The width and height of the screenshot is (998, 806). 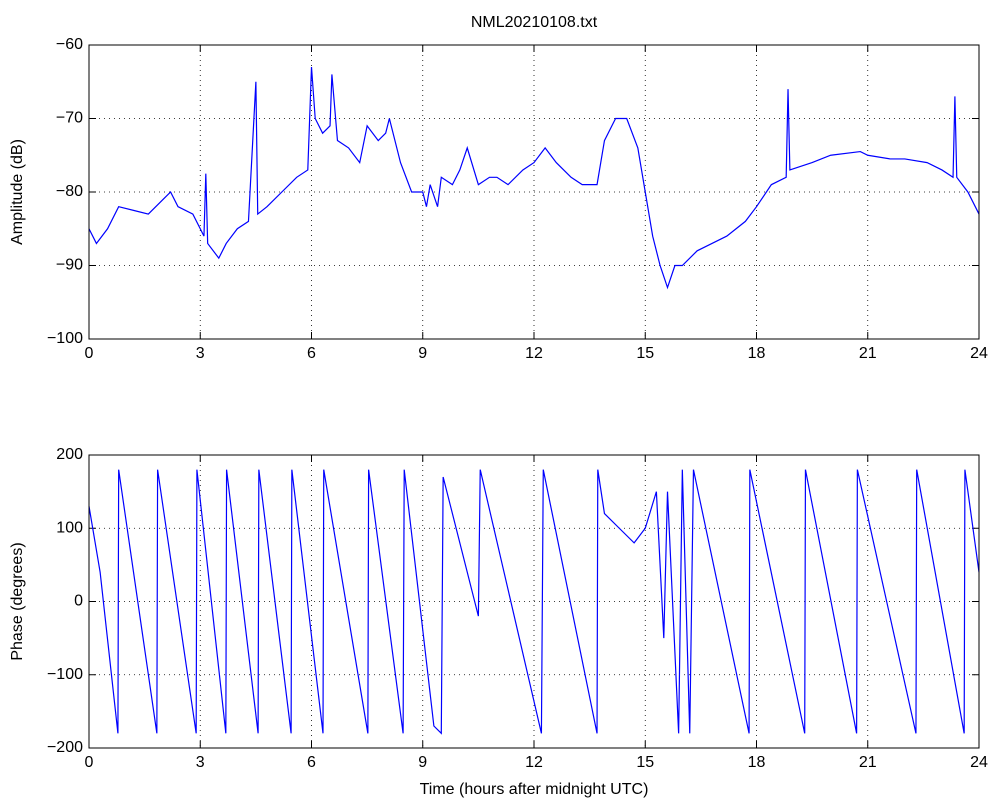 I want to click on y-axis-label: Phase (degrees), so click(x=17, y=601).